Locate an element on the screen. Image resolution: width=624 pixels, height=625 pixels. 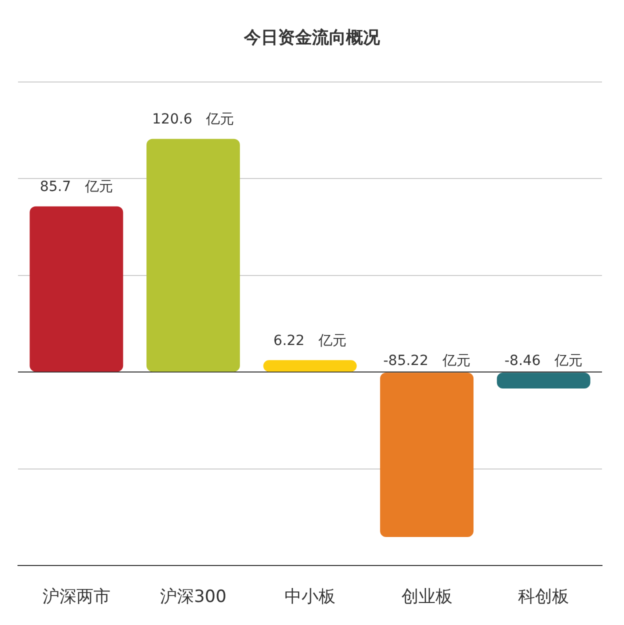
data-label: -8.46 亿元 is located at coordinates (543, 360).